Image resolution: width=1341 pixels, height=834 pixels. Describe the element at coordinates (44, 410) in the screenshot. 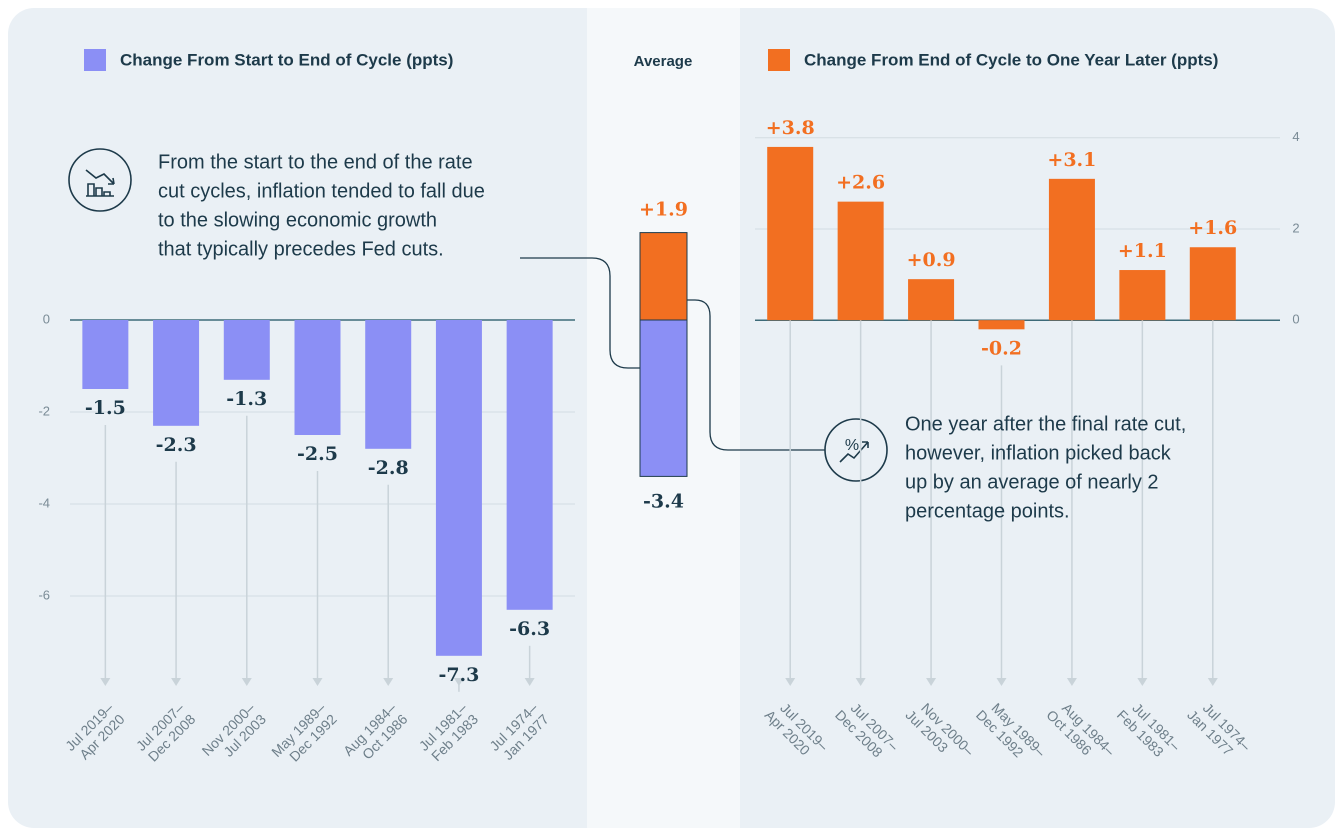

I see `y-tick-label: -2` at that location.